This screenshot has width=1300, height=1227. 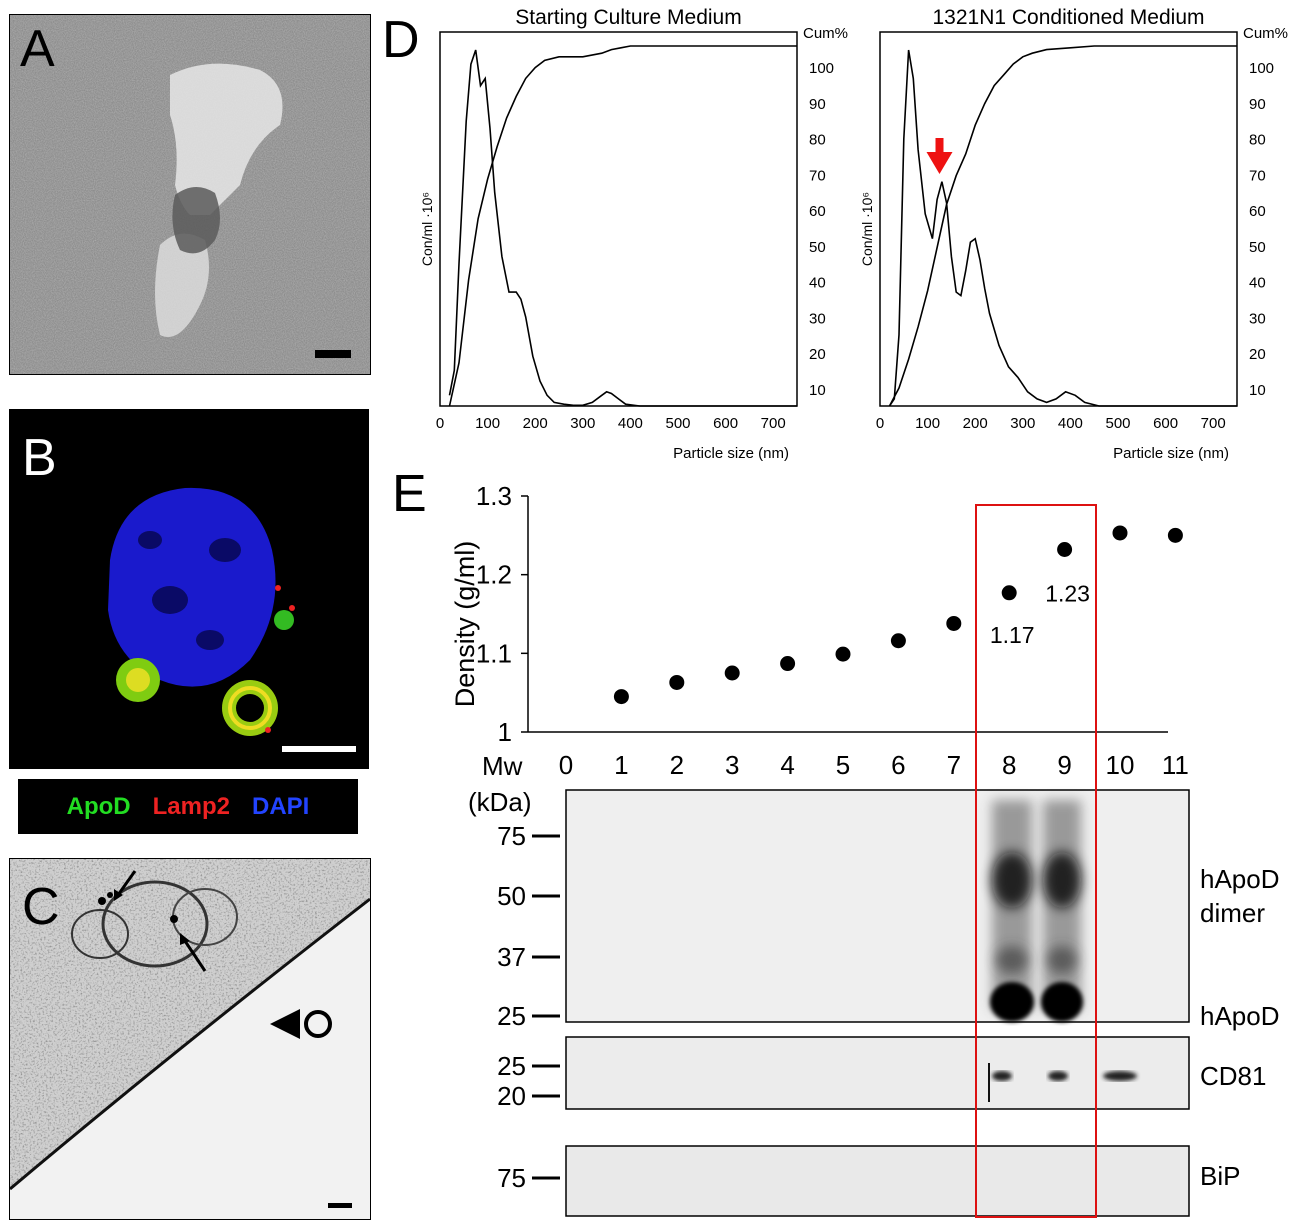 What do you see at coordinates (877, 1073) in the screenshot?
I see `cd81-blot-membrane` at bounding box center [877, 1073].